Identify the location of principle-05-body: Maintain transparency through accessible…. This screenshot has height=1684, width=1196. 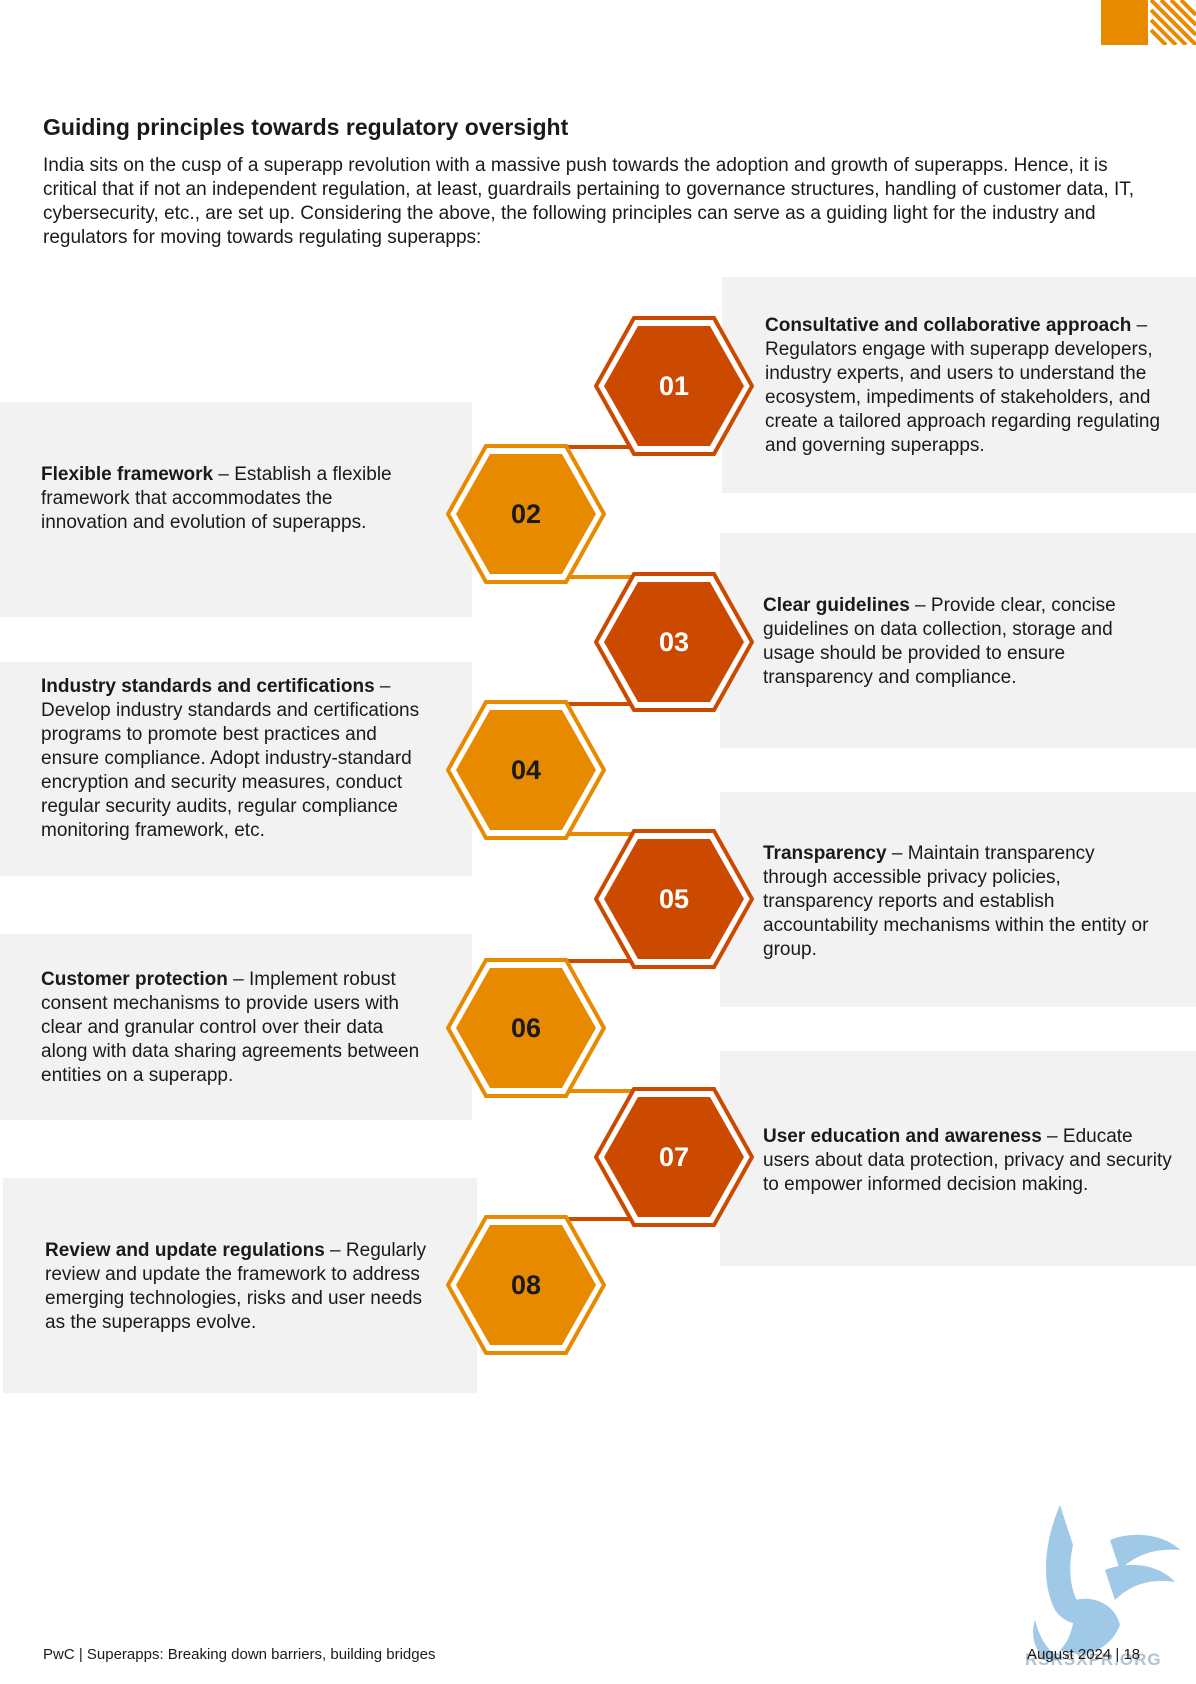
(956, 901).